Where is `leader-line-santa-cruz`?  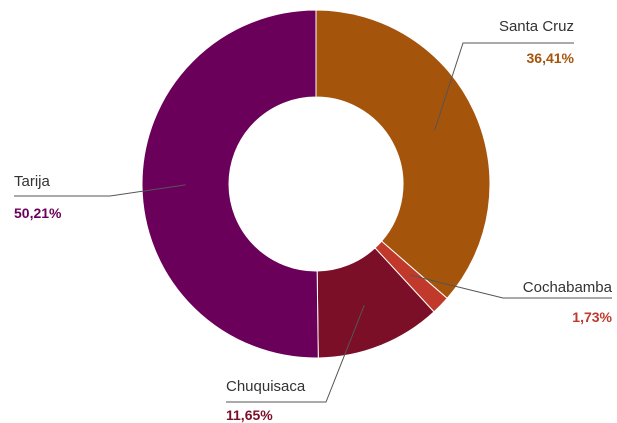 leader-line-santa-cruz is located at coordinates (504, 86).